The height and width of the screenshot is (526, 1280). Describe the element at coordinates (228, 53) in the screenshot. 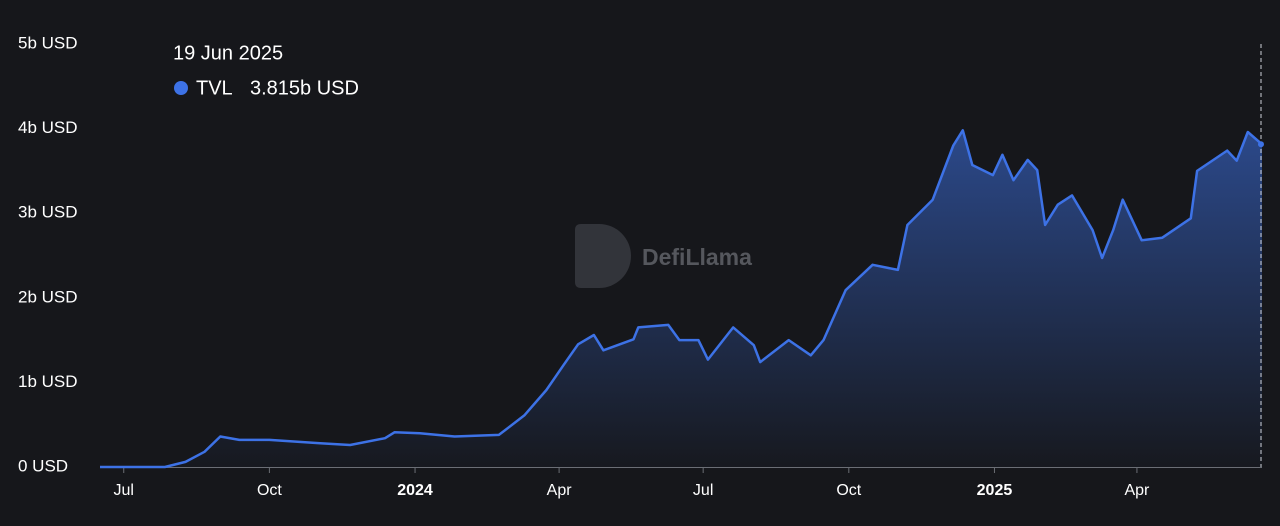

I see `tooltip-date: 19 Jun 2025` at that location.